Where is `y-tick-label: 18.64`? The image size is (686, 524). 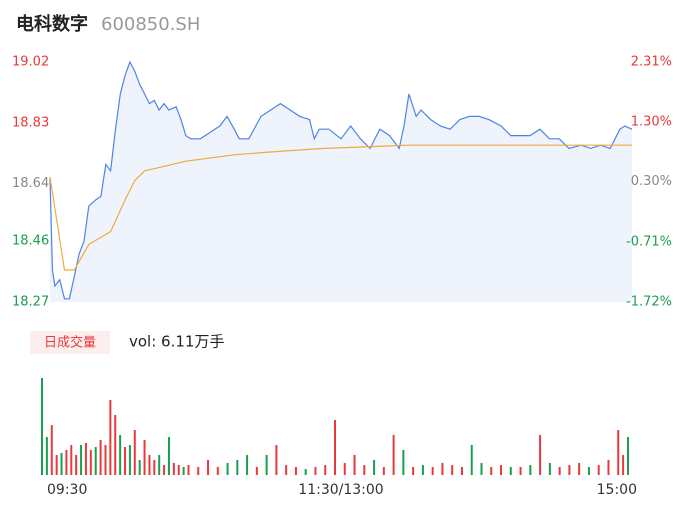
y-tick-label: 18.64 is located at coordinates (30, 183).